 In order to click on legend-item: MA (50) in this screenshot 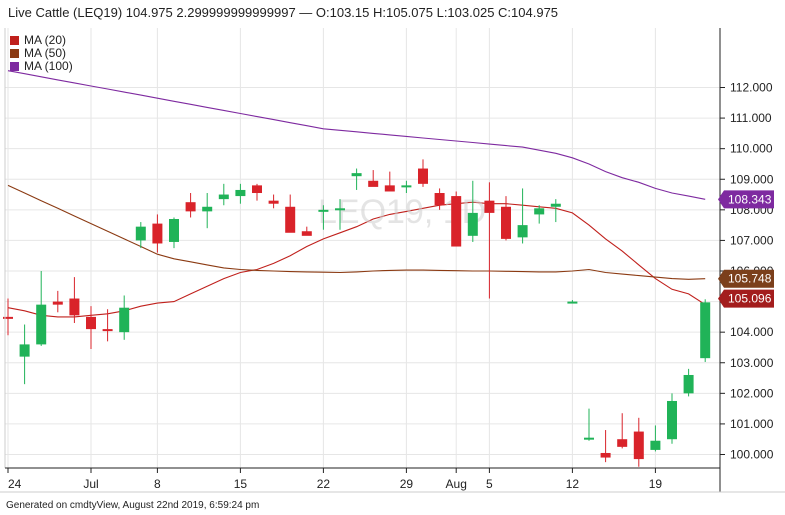, I will do `click(38, 53)`.